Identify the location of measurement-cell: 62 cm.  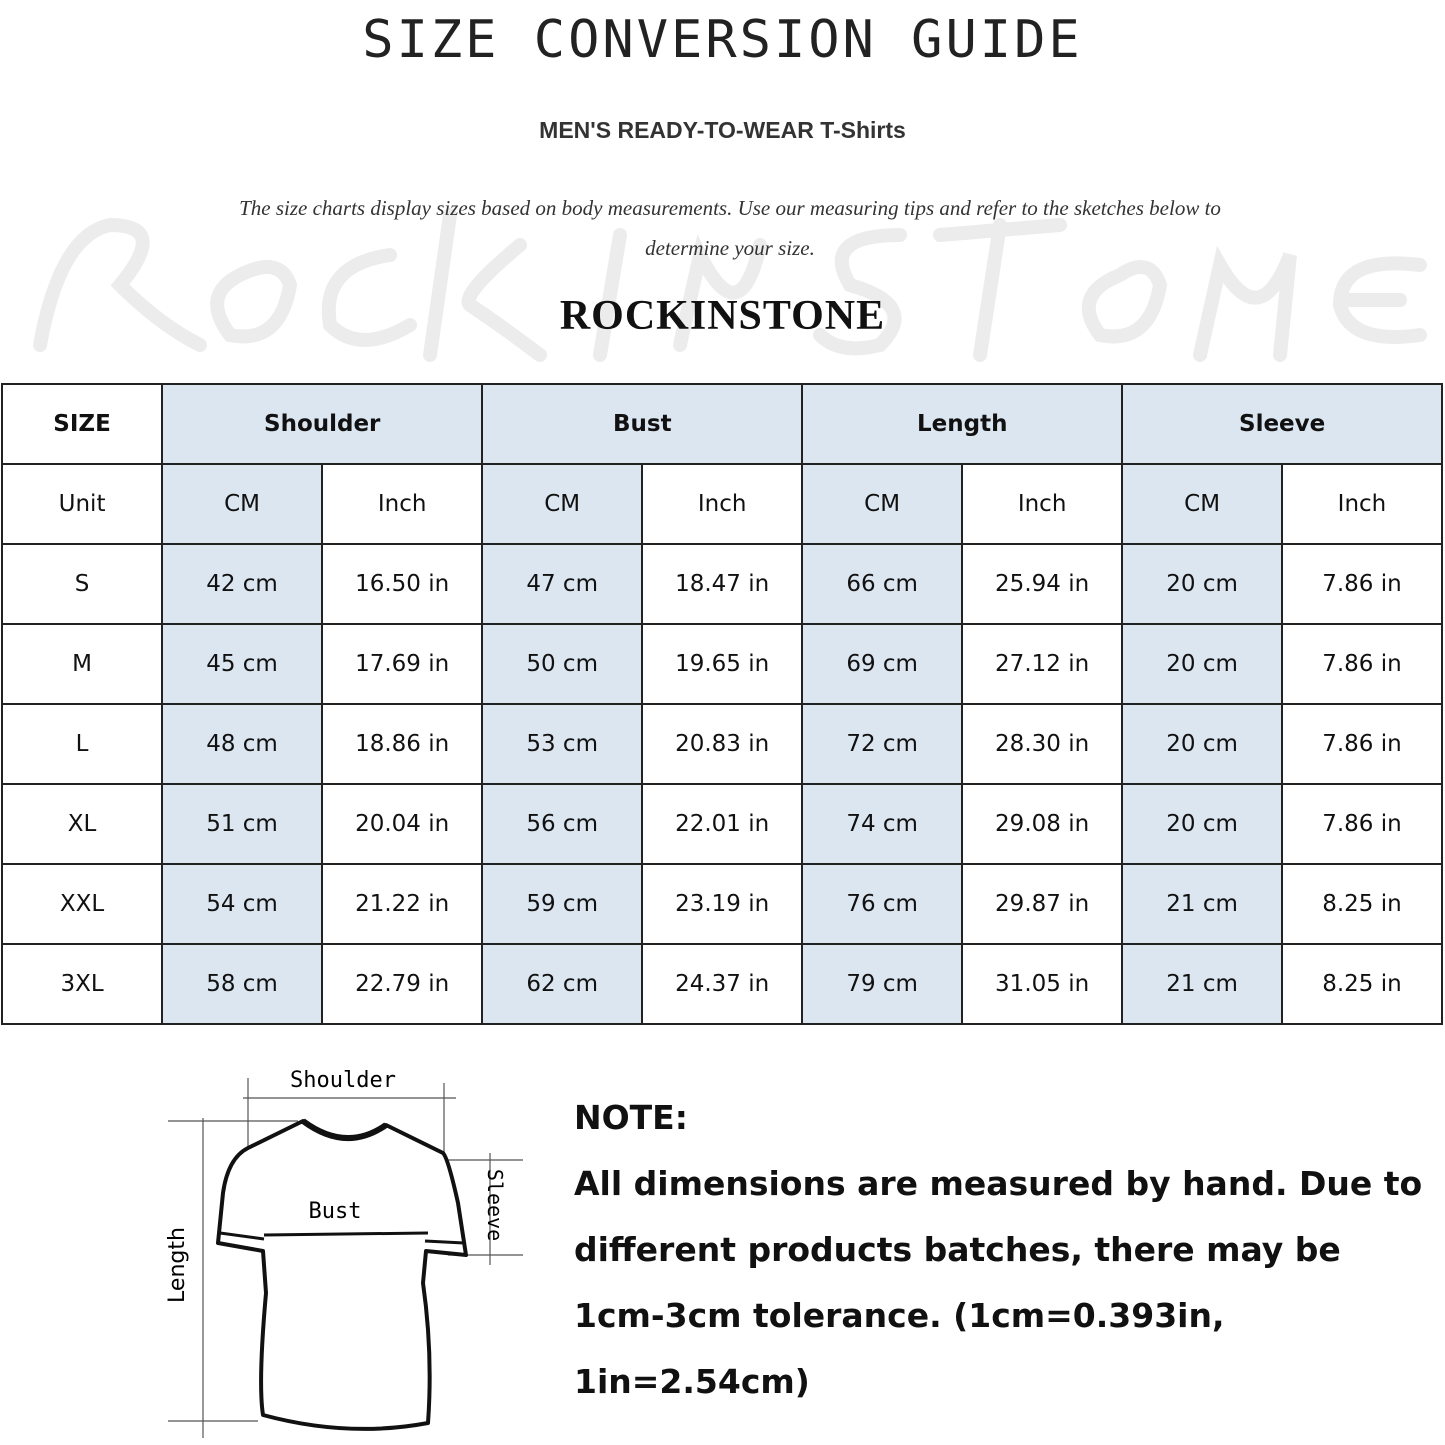
(562, 984).